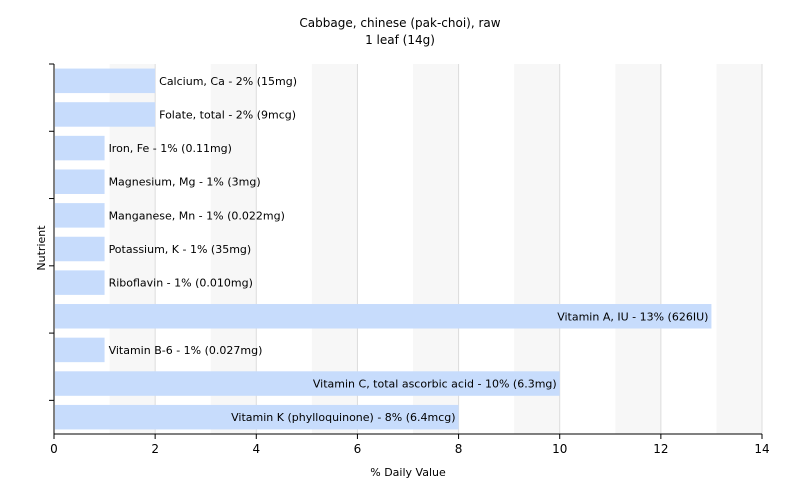 The height and width of the screenshot is (500, 800). What do you see at coordinates (559, 449) in the screenshot?
I see `x-tick-label: 10` at bounding box center [559, 449].